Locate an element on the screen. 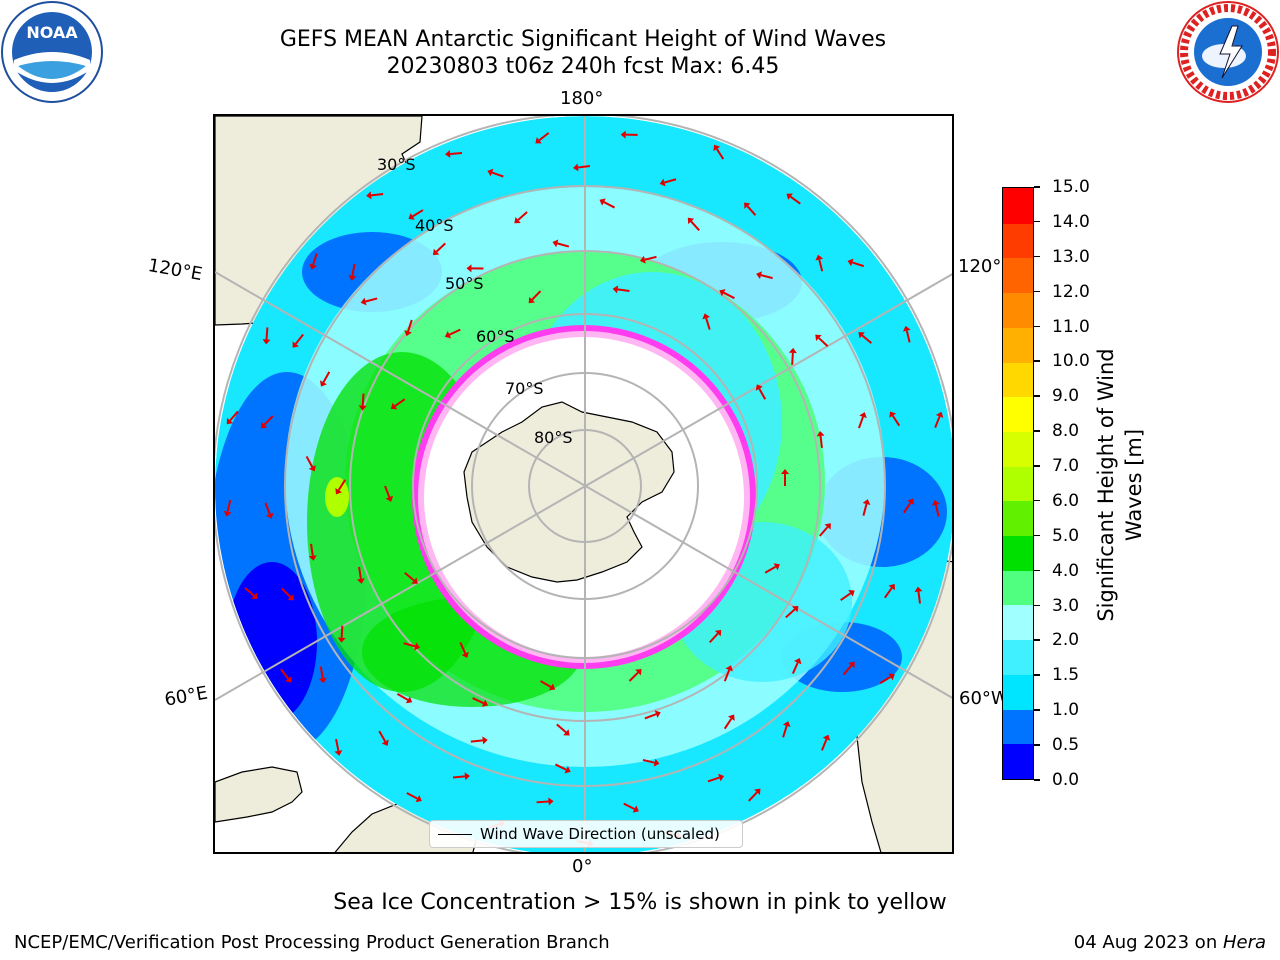 The image size is (1280, 960). lat-label-60s: 60°S is located at coordinates (495, 336).